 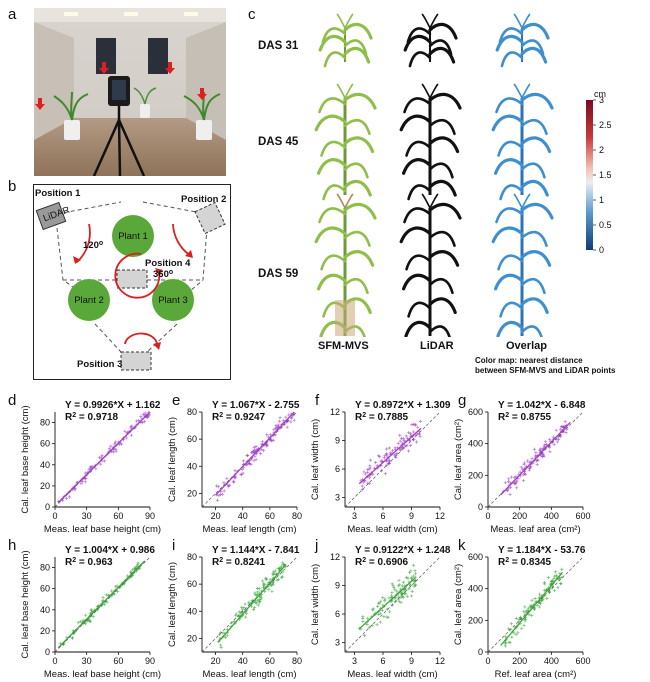 What do you see at coordinates (45, 589) in the screenshot?
I see `y-tick-label: 60` at bounding box center [45, 589].